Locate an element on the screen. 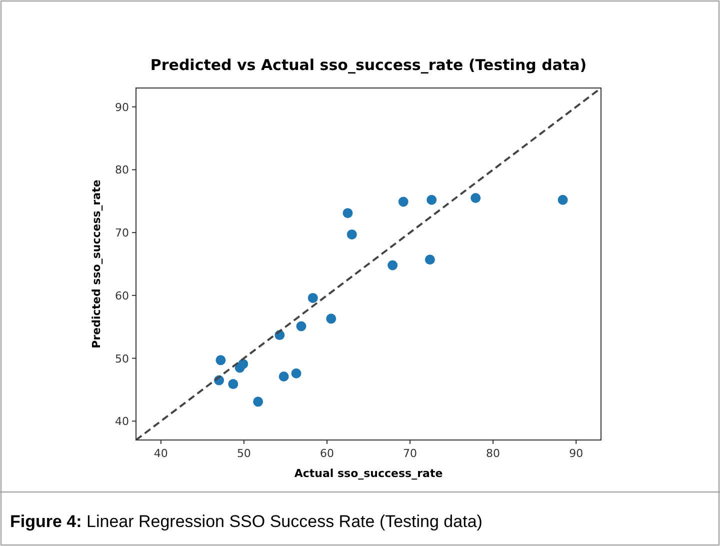  y-tick-label: 80 is located at coordinates (122, 170).